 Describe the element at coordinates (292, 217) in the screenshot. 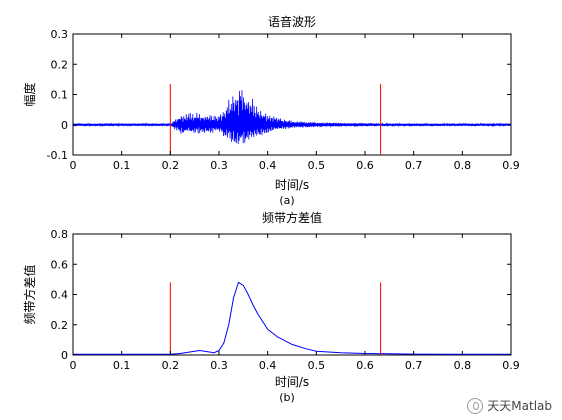

I see `chart-title: 频带方差值` at that location.